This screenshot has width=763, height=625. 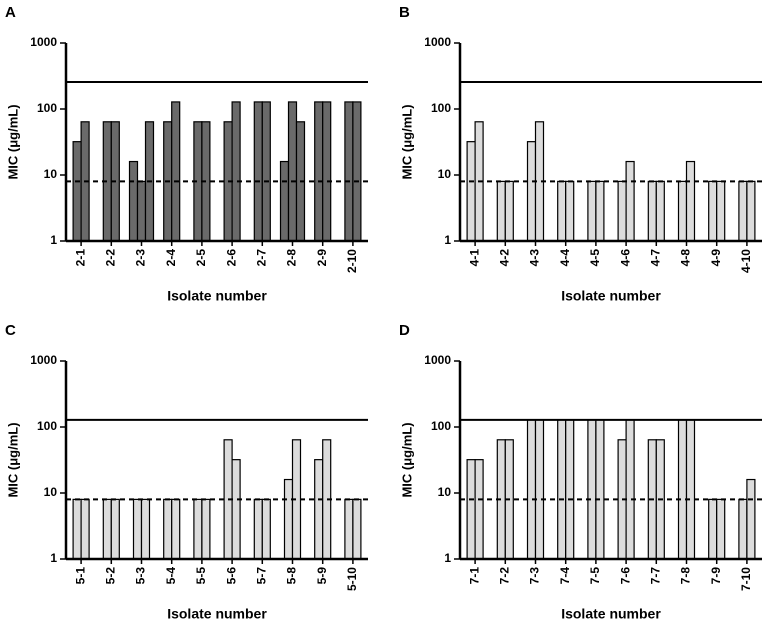 I want to click on x-tick-label: 5-10, so click(x=352, y=579).